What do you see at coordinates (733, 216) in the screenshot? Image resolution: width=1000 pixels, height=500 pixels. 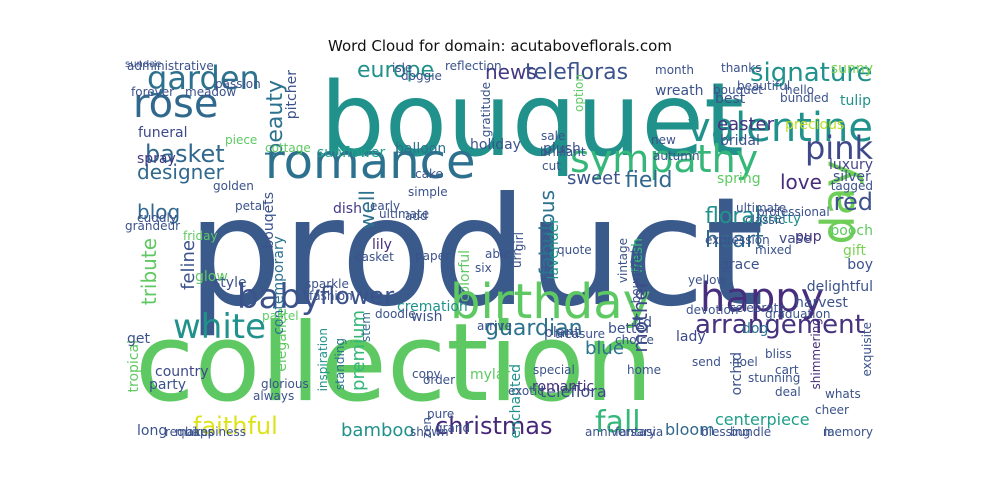 I see `word-floral: floral` at bounding box center [733, 216].